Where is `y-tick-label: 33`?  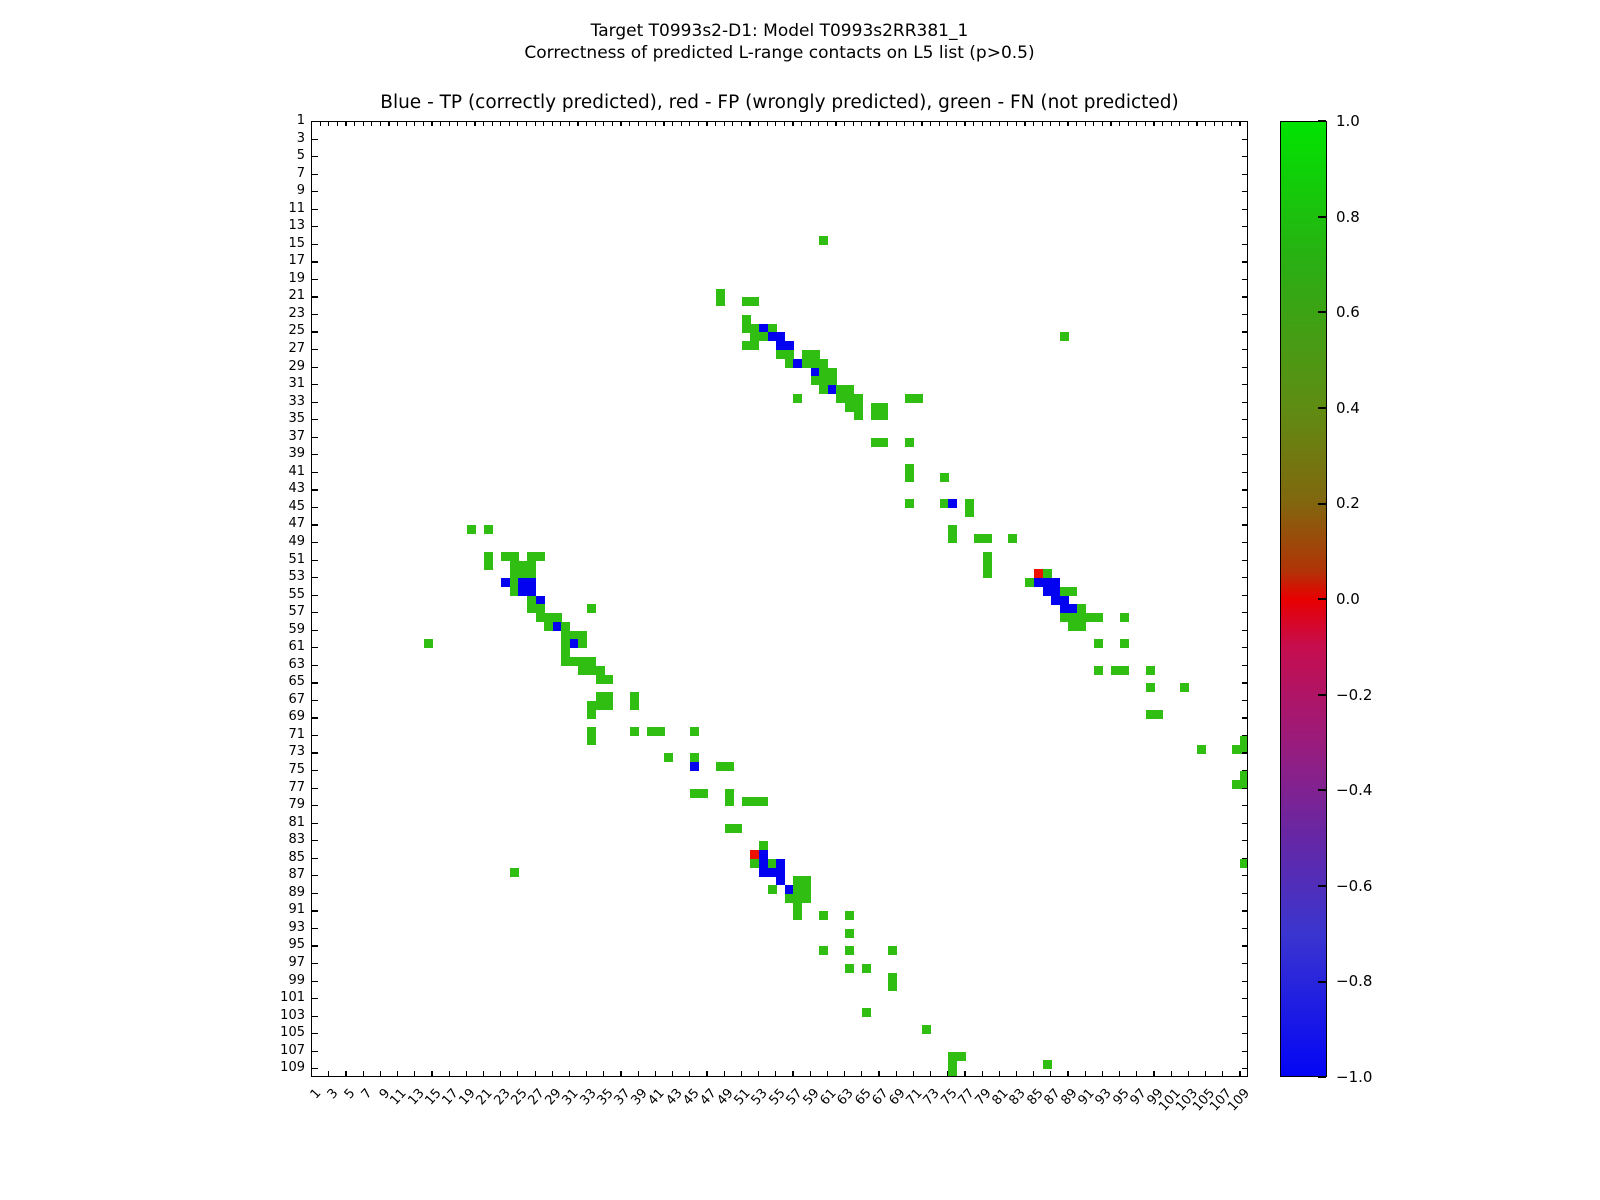
y-tick-label: 33 is located at coordinates (296, 401).